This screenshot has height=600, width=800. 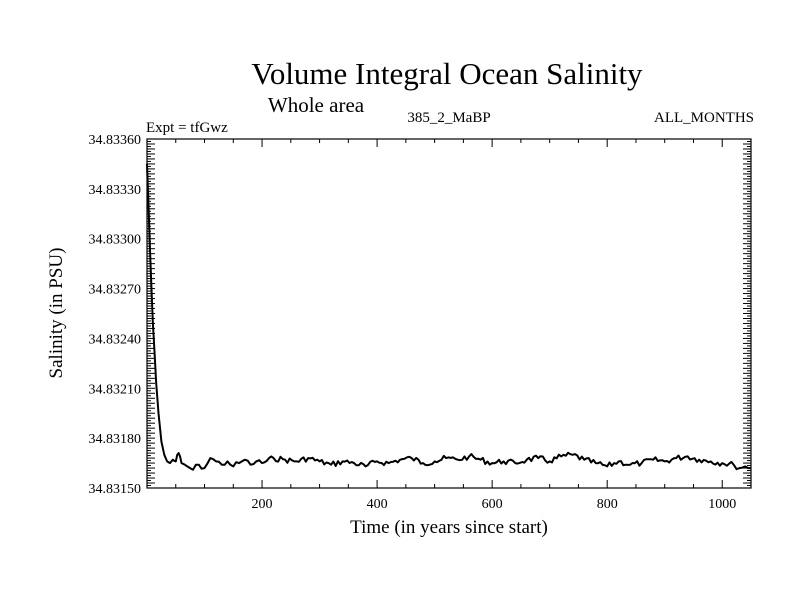 I want to click on x-tick-label: 200, so click(x=262, y=504).